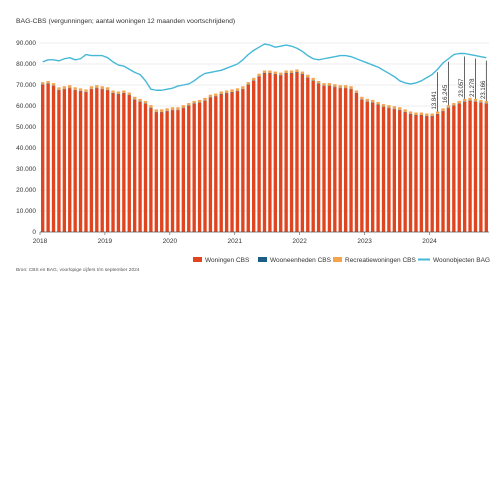 The width and height of the screenshot is (500, 500). What do you see at coordinates (484, 89) in the screenshot?
I see `annotation-label: 23.166` at bounding box center [484, 89].